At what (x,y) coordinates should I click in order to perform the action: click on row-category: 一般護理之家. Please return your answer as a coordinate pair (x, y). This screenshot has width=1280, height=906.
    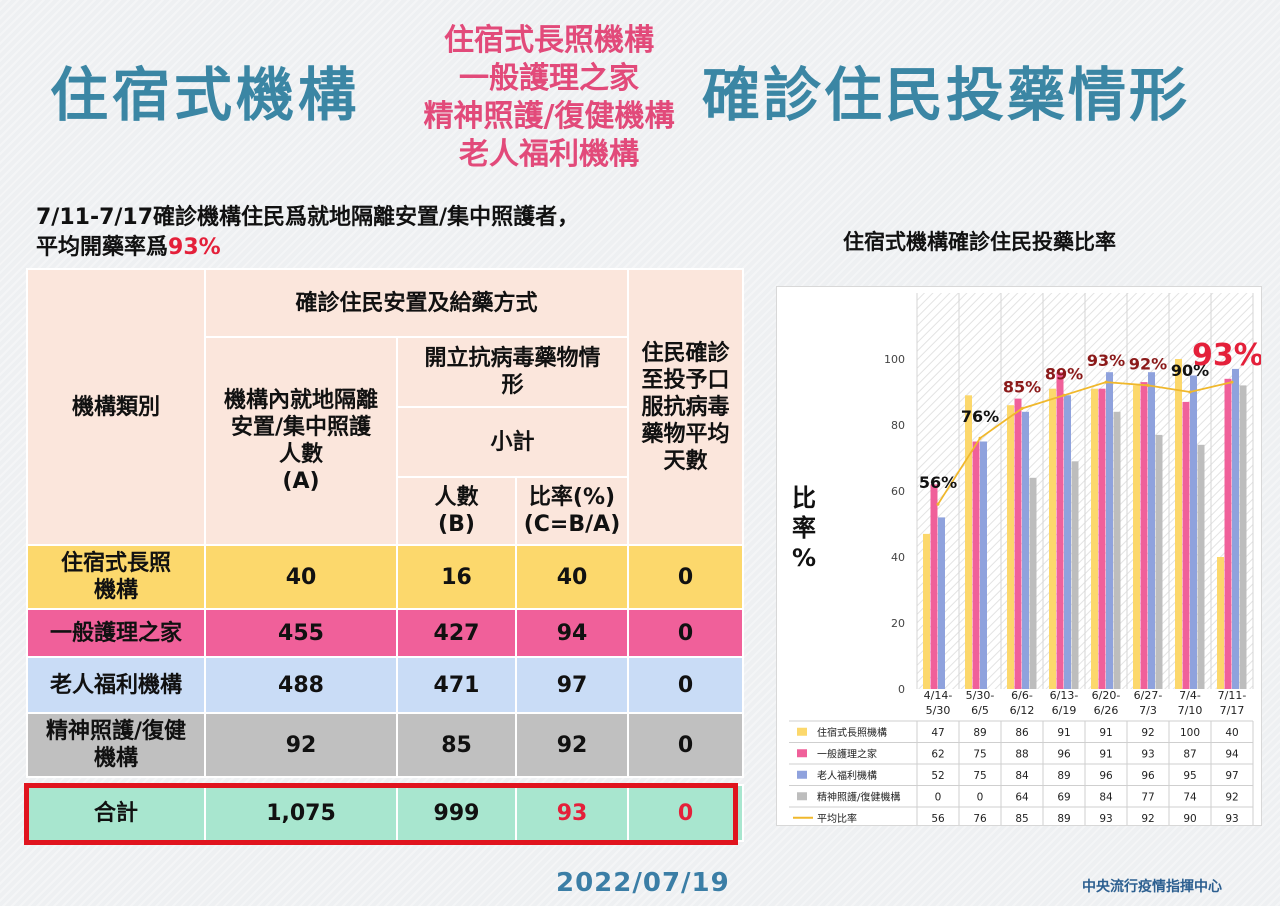
    Looking at the image, I should click on (116, 633).